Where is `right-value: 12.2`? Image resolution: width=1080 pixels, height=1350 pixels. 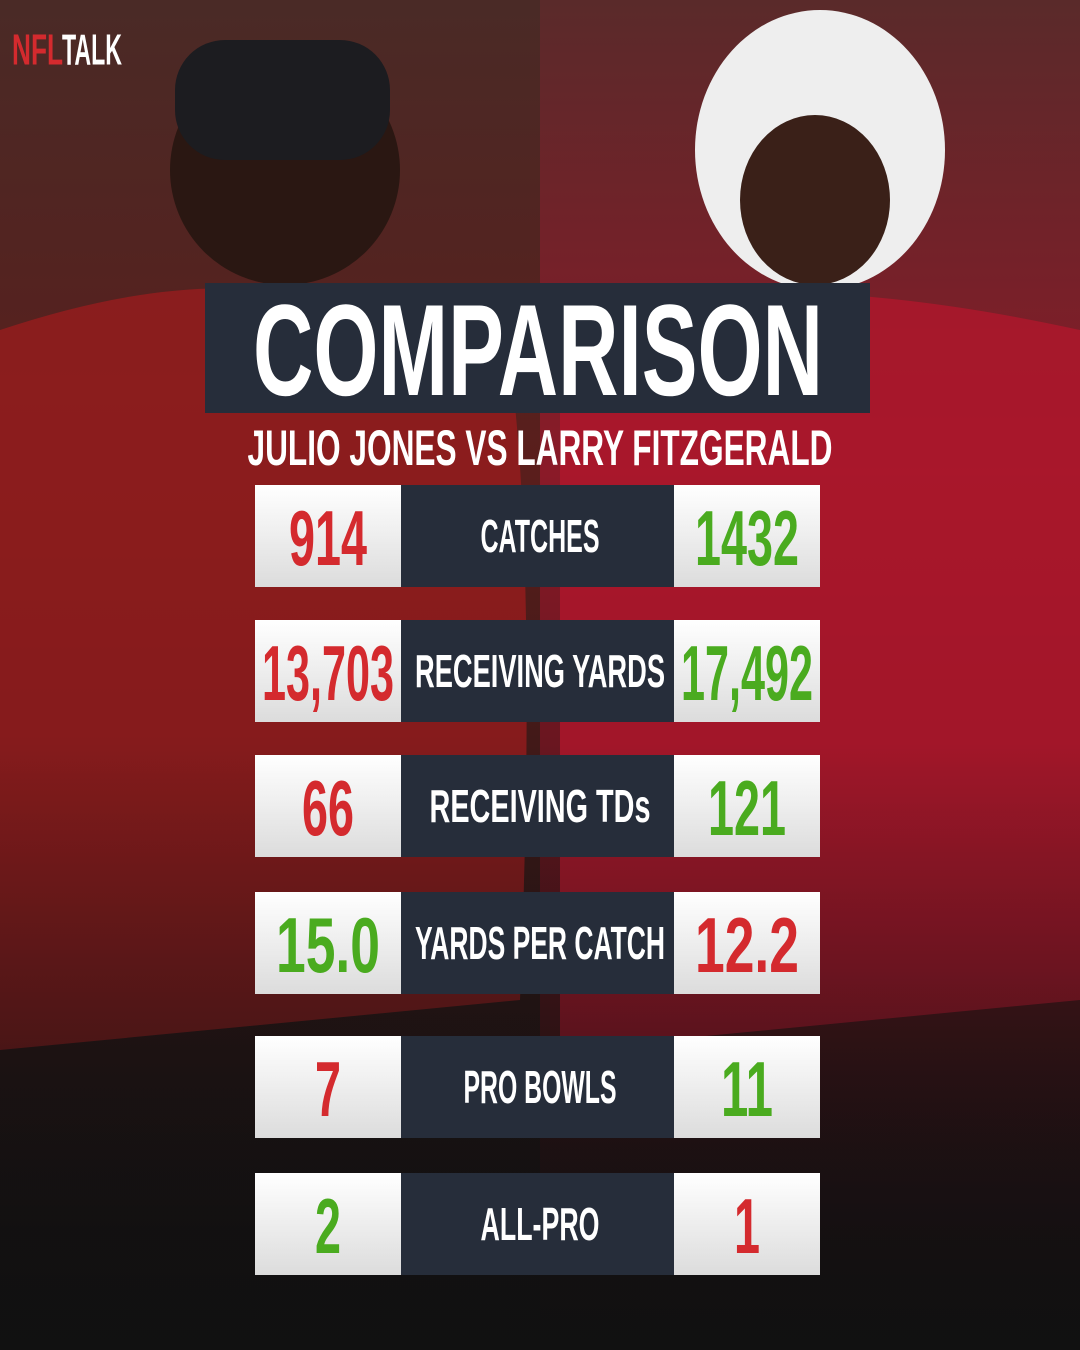 right-value: 12.2 is located at coordinates (747, 945).